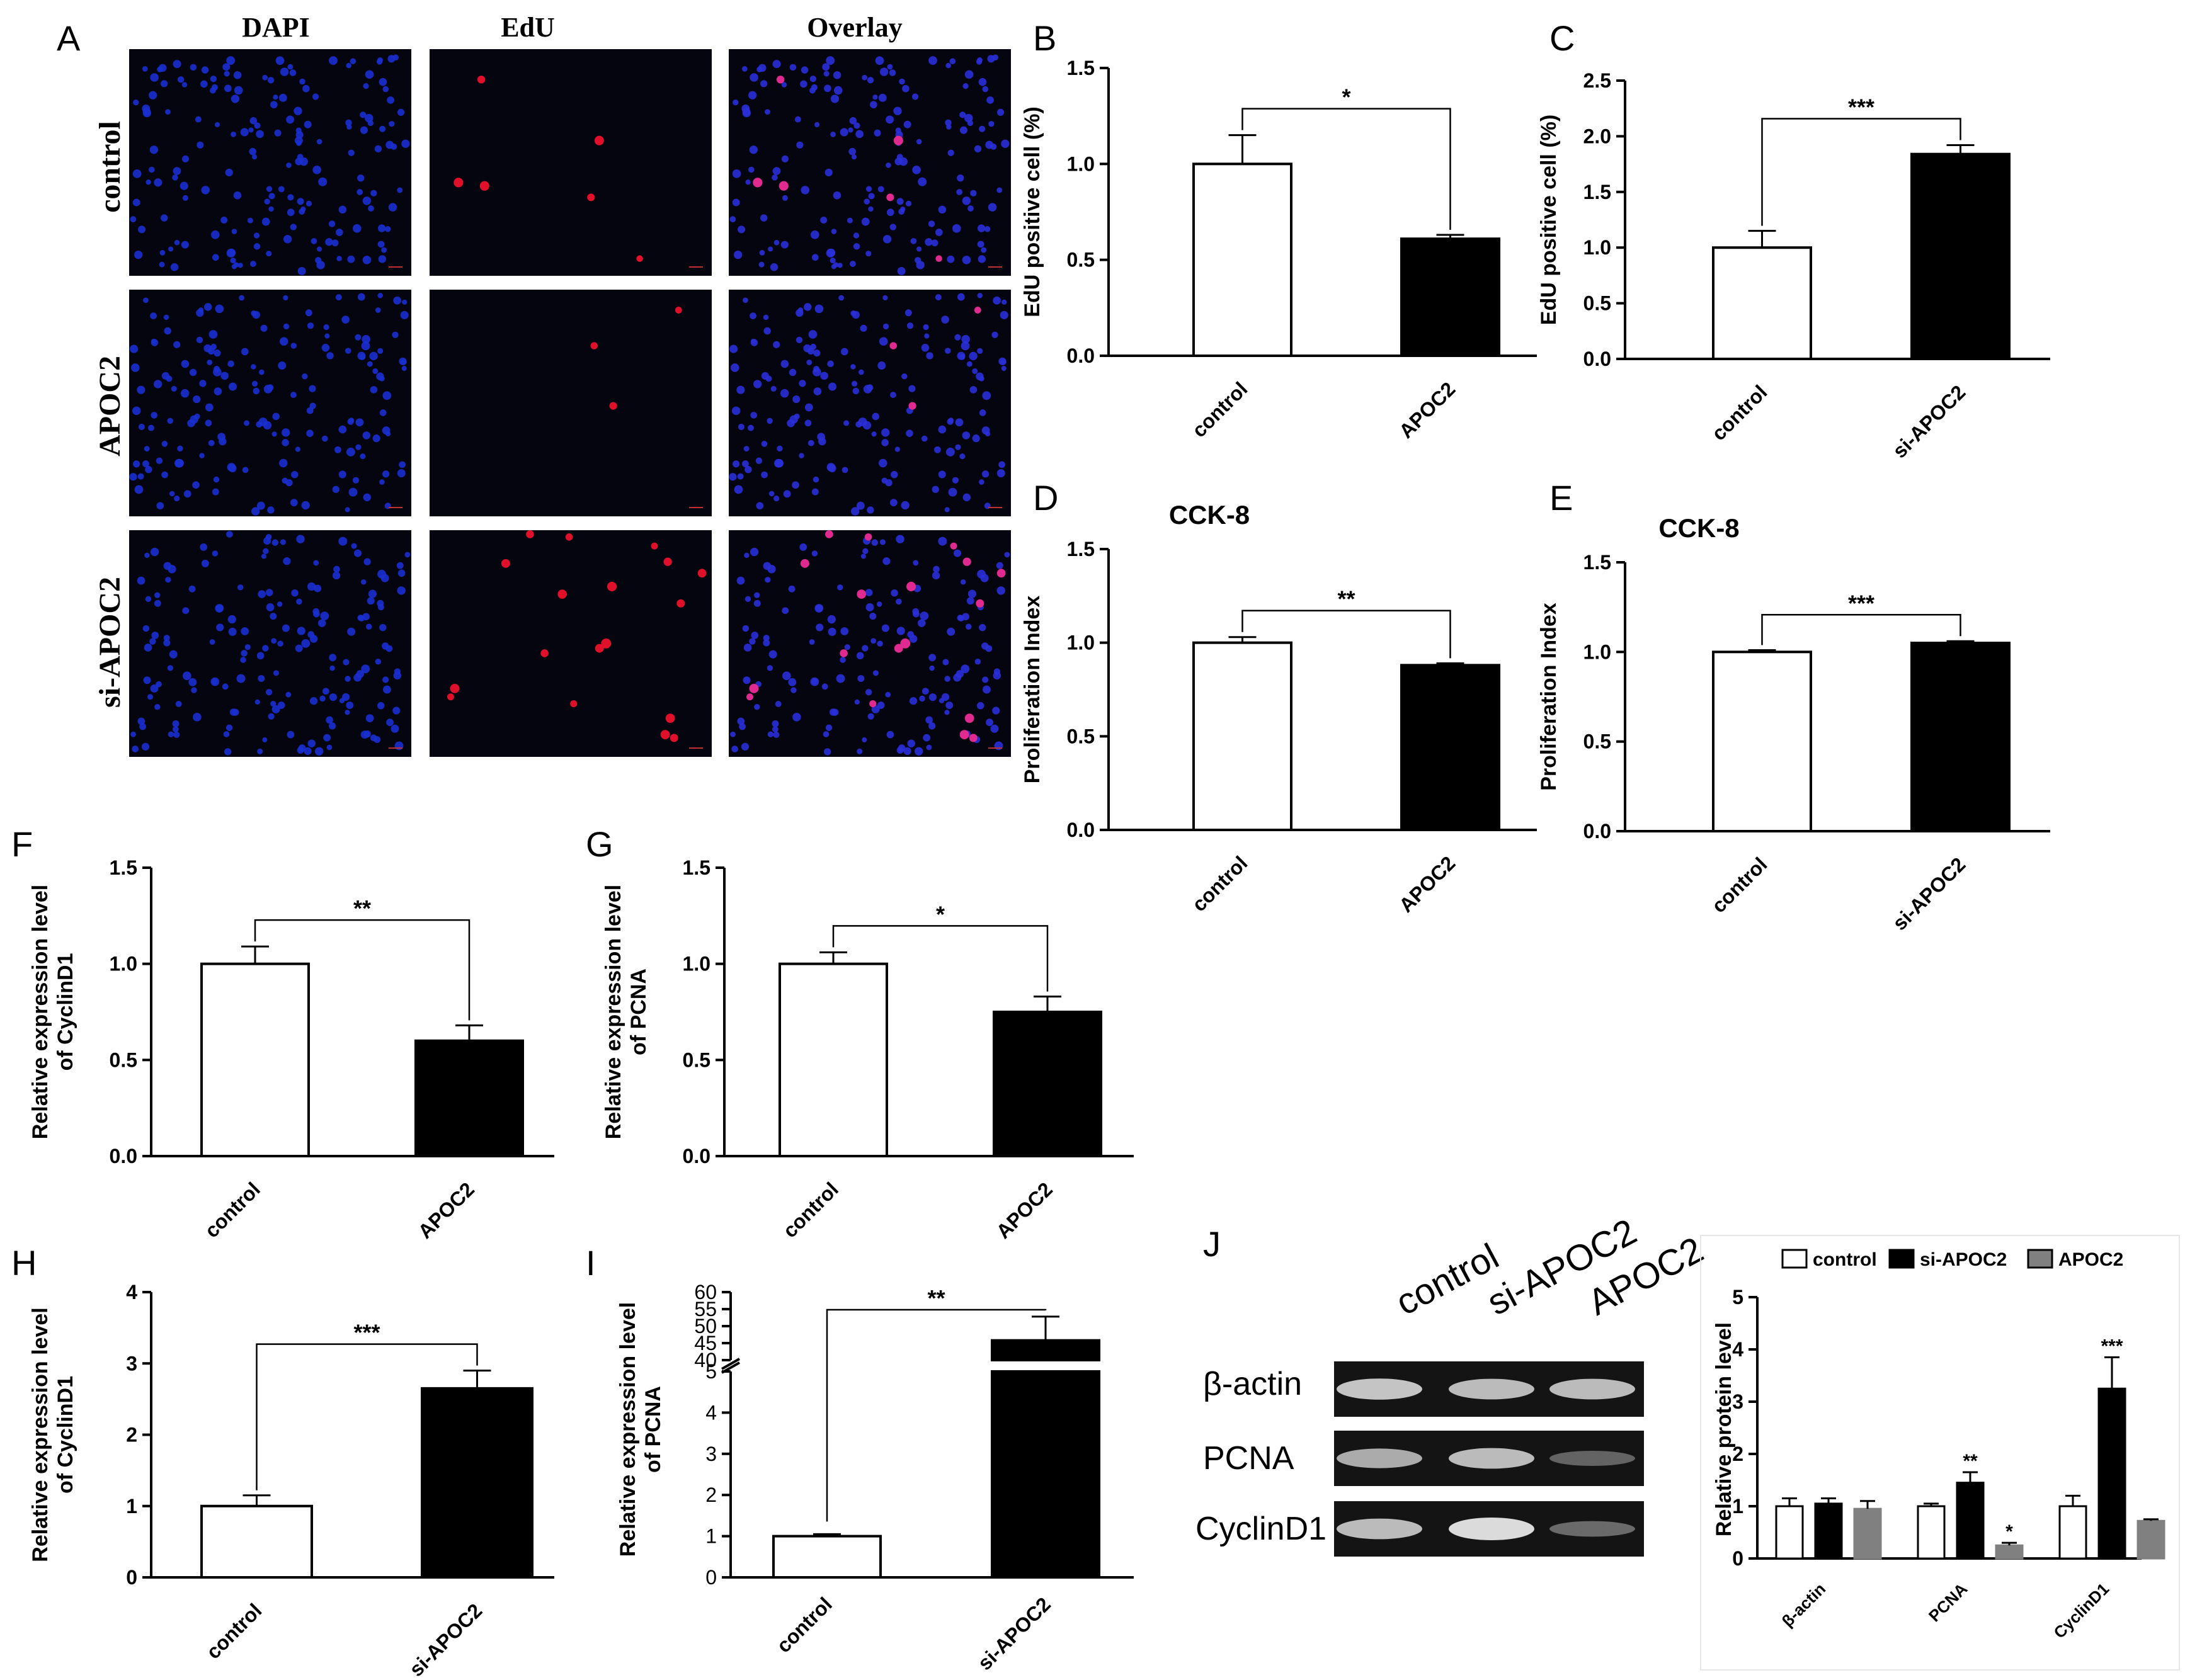 This screenshot has width=2185, height=1680. What do you see at coordinates (110, 642) in the screenshot?
I see `row-label-si-apoc2: si-APOC2` at bounding box center [110, 642].